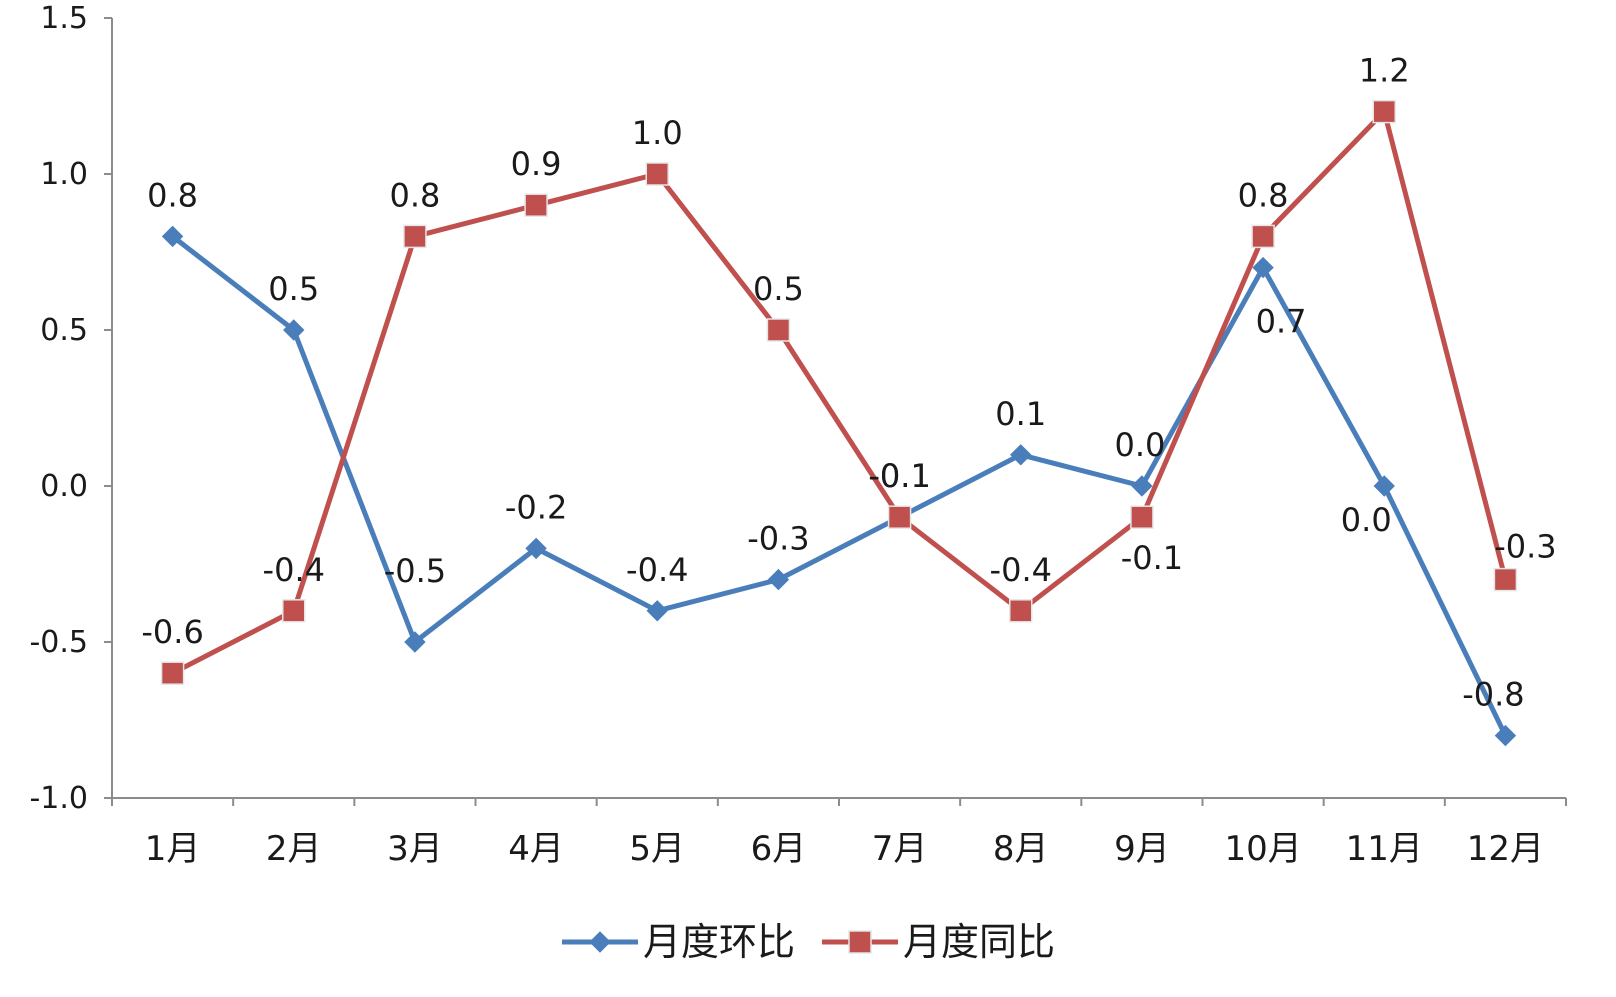 The image size is (1616, 997). I want to click on x-tick-label: 6月, so click(779, 849).